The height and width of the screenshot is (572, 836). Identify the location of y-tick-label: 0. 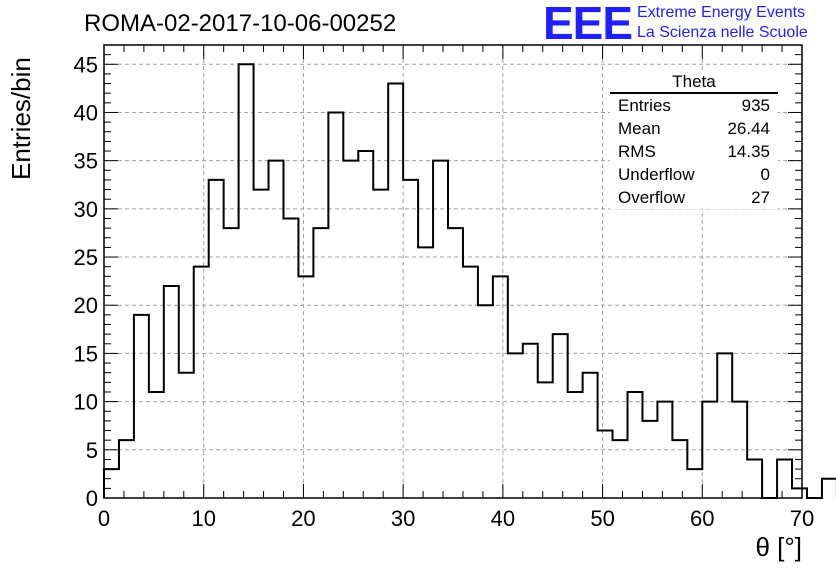
(92, 498).